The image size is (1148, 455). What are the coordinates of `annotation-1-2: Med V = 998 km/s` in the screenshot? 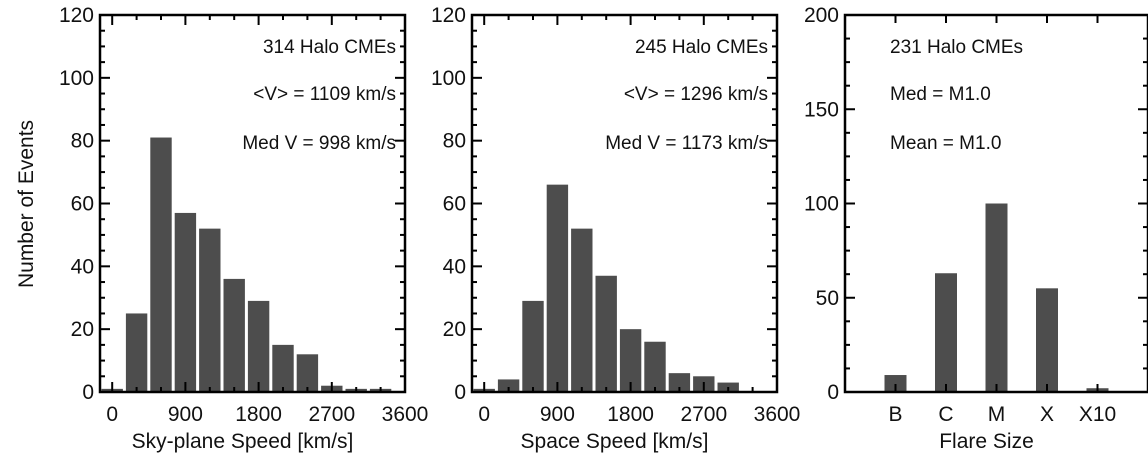 It's located at (319, 143).